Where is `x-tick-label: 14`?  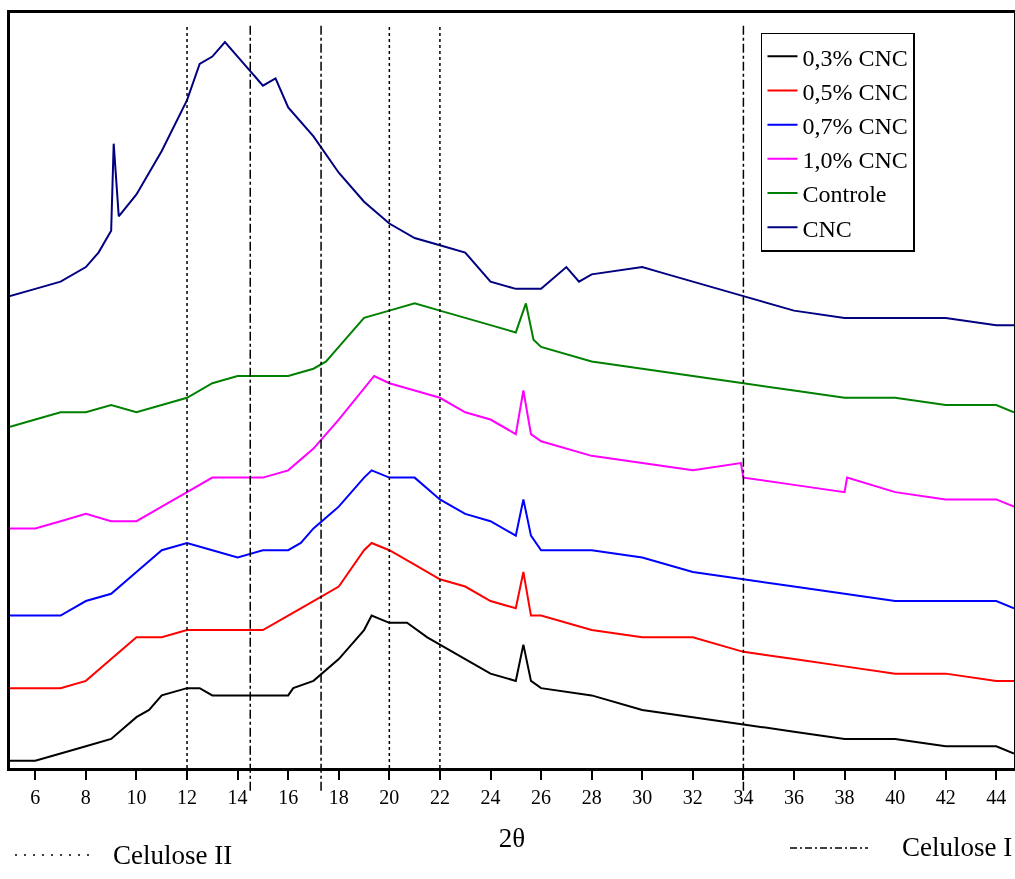
x-tick-label: 14 is located at coordinates (237, 797).